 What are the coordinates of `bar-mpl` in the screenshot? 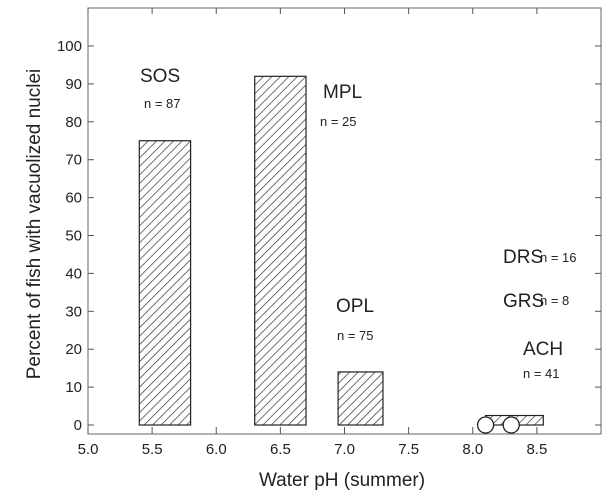 It's located at (280, 250).